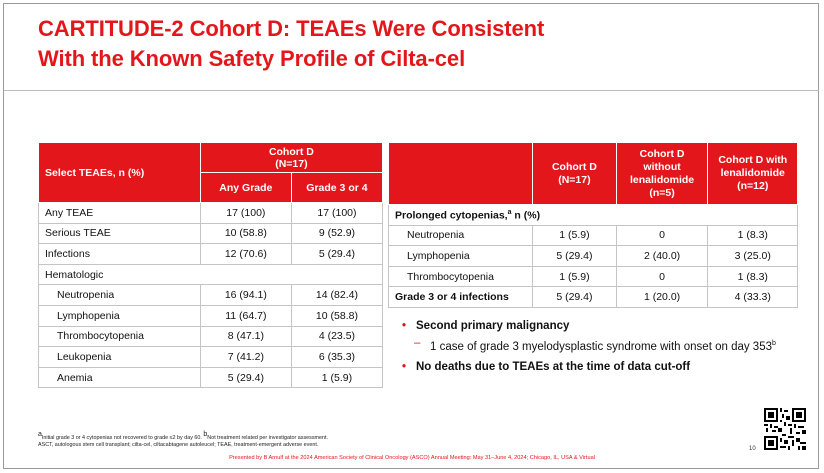  Describe the element at coordinates (752, 297) in the screenshot. I see `with-len-value: 4 (33.3)` at that location.